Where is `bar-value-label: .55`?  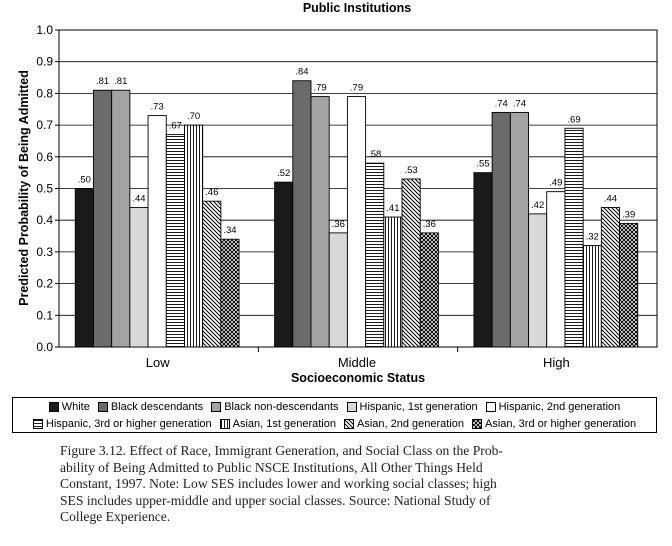
bar-value-label: .55 is located at coordinates (482, 164).